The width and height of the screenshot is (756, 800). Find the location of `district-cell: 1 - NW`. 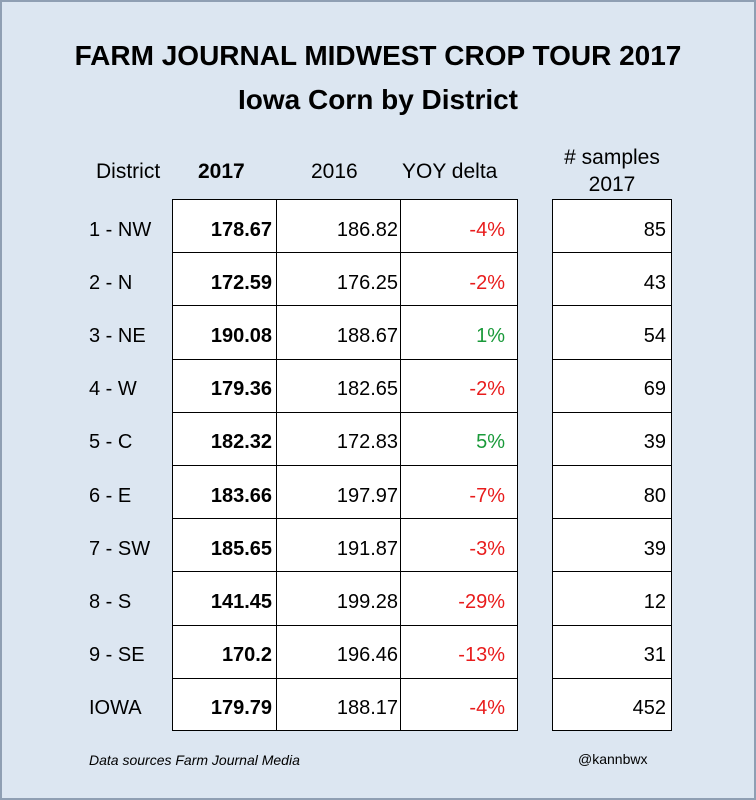

district-cell: 1 - NW is located at coordinates (120, 229).